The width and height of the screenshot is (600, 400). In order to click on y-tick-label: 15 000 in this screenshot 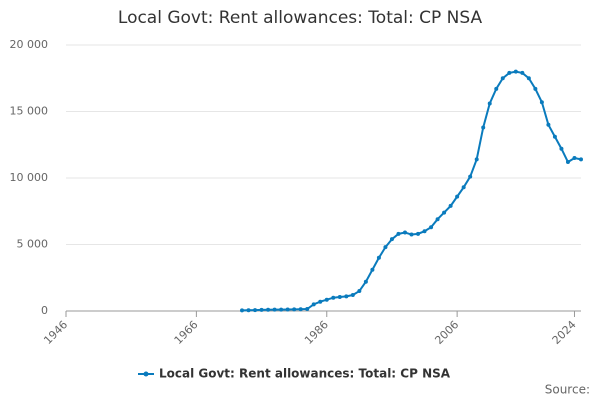, I will do `click(29, 111)`.